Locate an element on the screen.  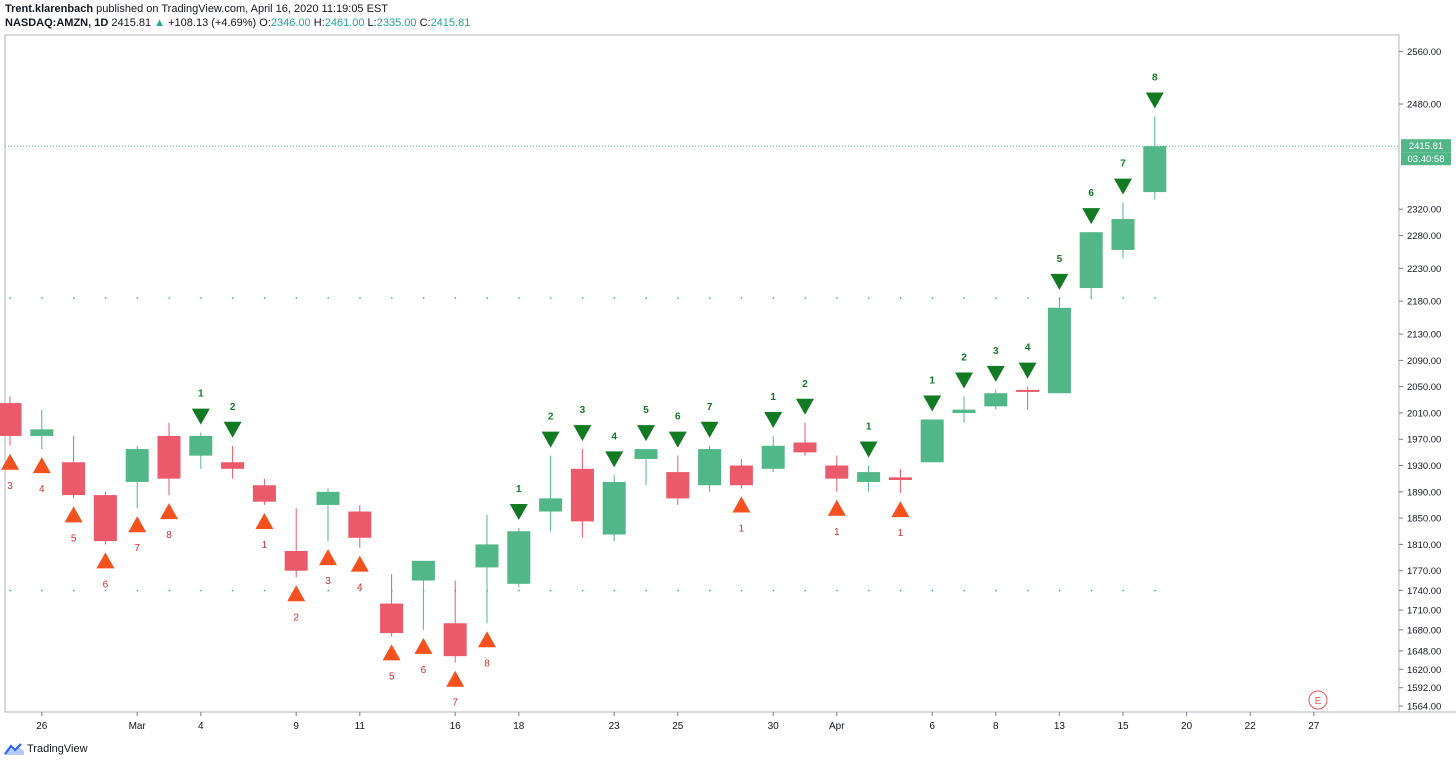
y-tick-label: 2280.00 is located at coordinates (1424, 236).